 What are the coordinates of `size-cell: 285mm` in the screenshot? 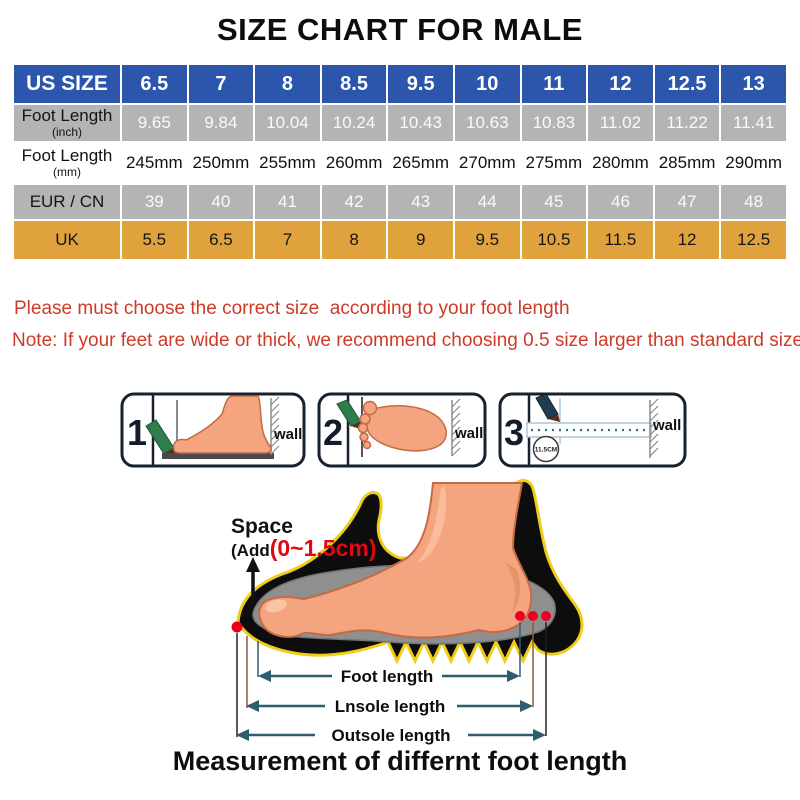 It's located at (688, 164).